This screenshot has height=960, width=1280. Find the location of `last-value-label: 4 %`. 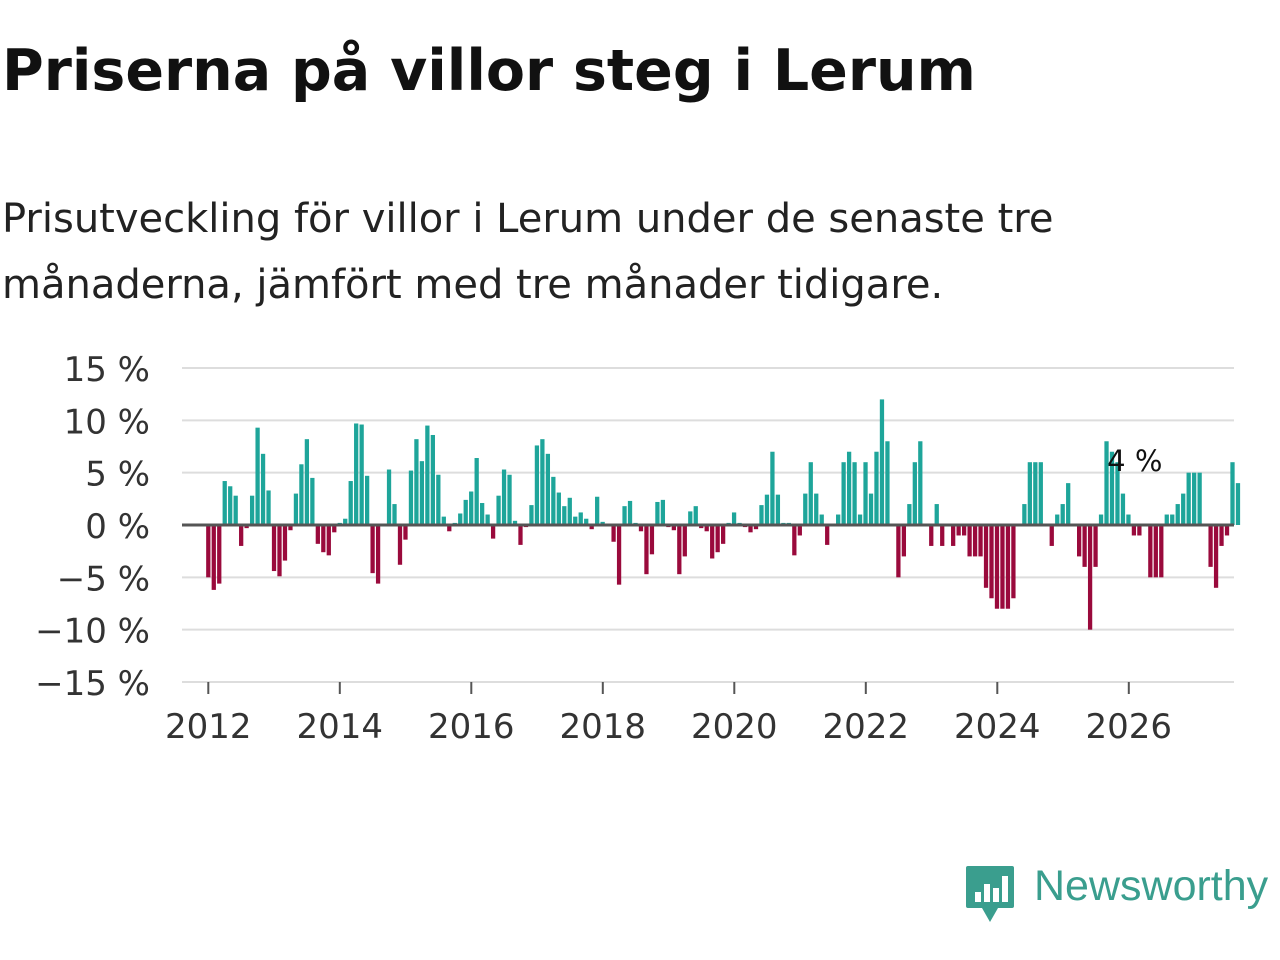

last-value-label: 4 % is located at coordinates (1134, 461).